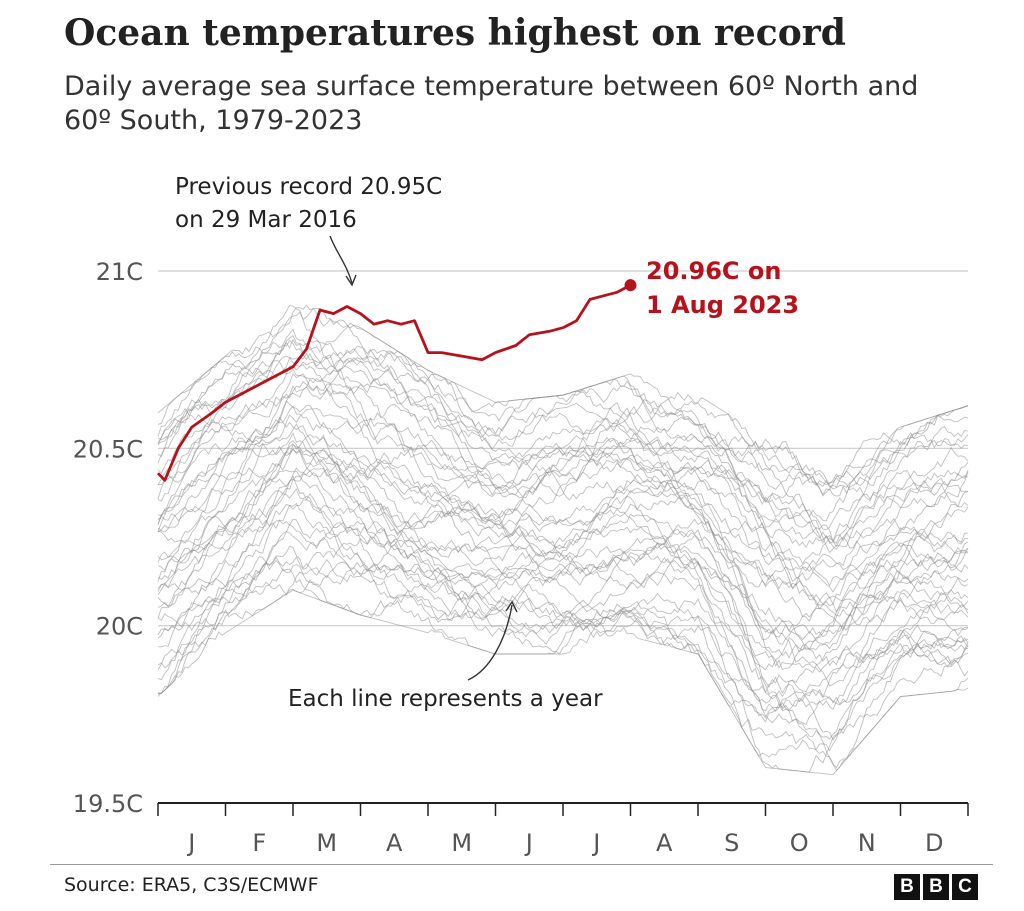 The height and width of the screenshot is (911, 1024). What do you see at coordinates (630, 285) in the screenshot?
I see `record-2023-point` at bounding box center [630, 285].